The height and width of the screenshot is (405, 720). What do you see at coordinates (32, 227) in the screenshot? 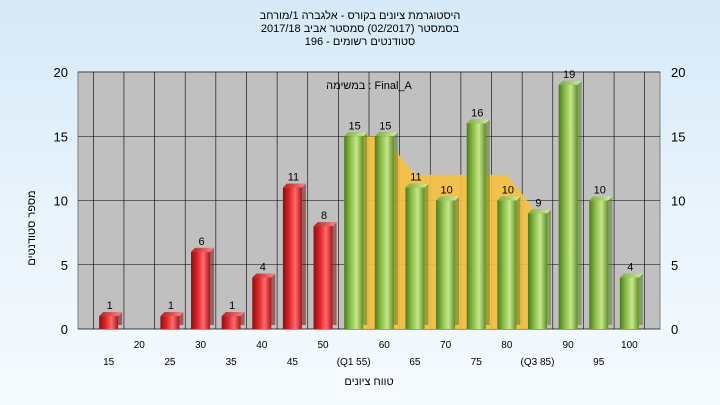
I see `y-axis-label: מספר סטודנטים` at bounding box center [32, 227].